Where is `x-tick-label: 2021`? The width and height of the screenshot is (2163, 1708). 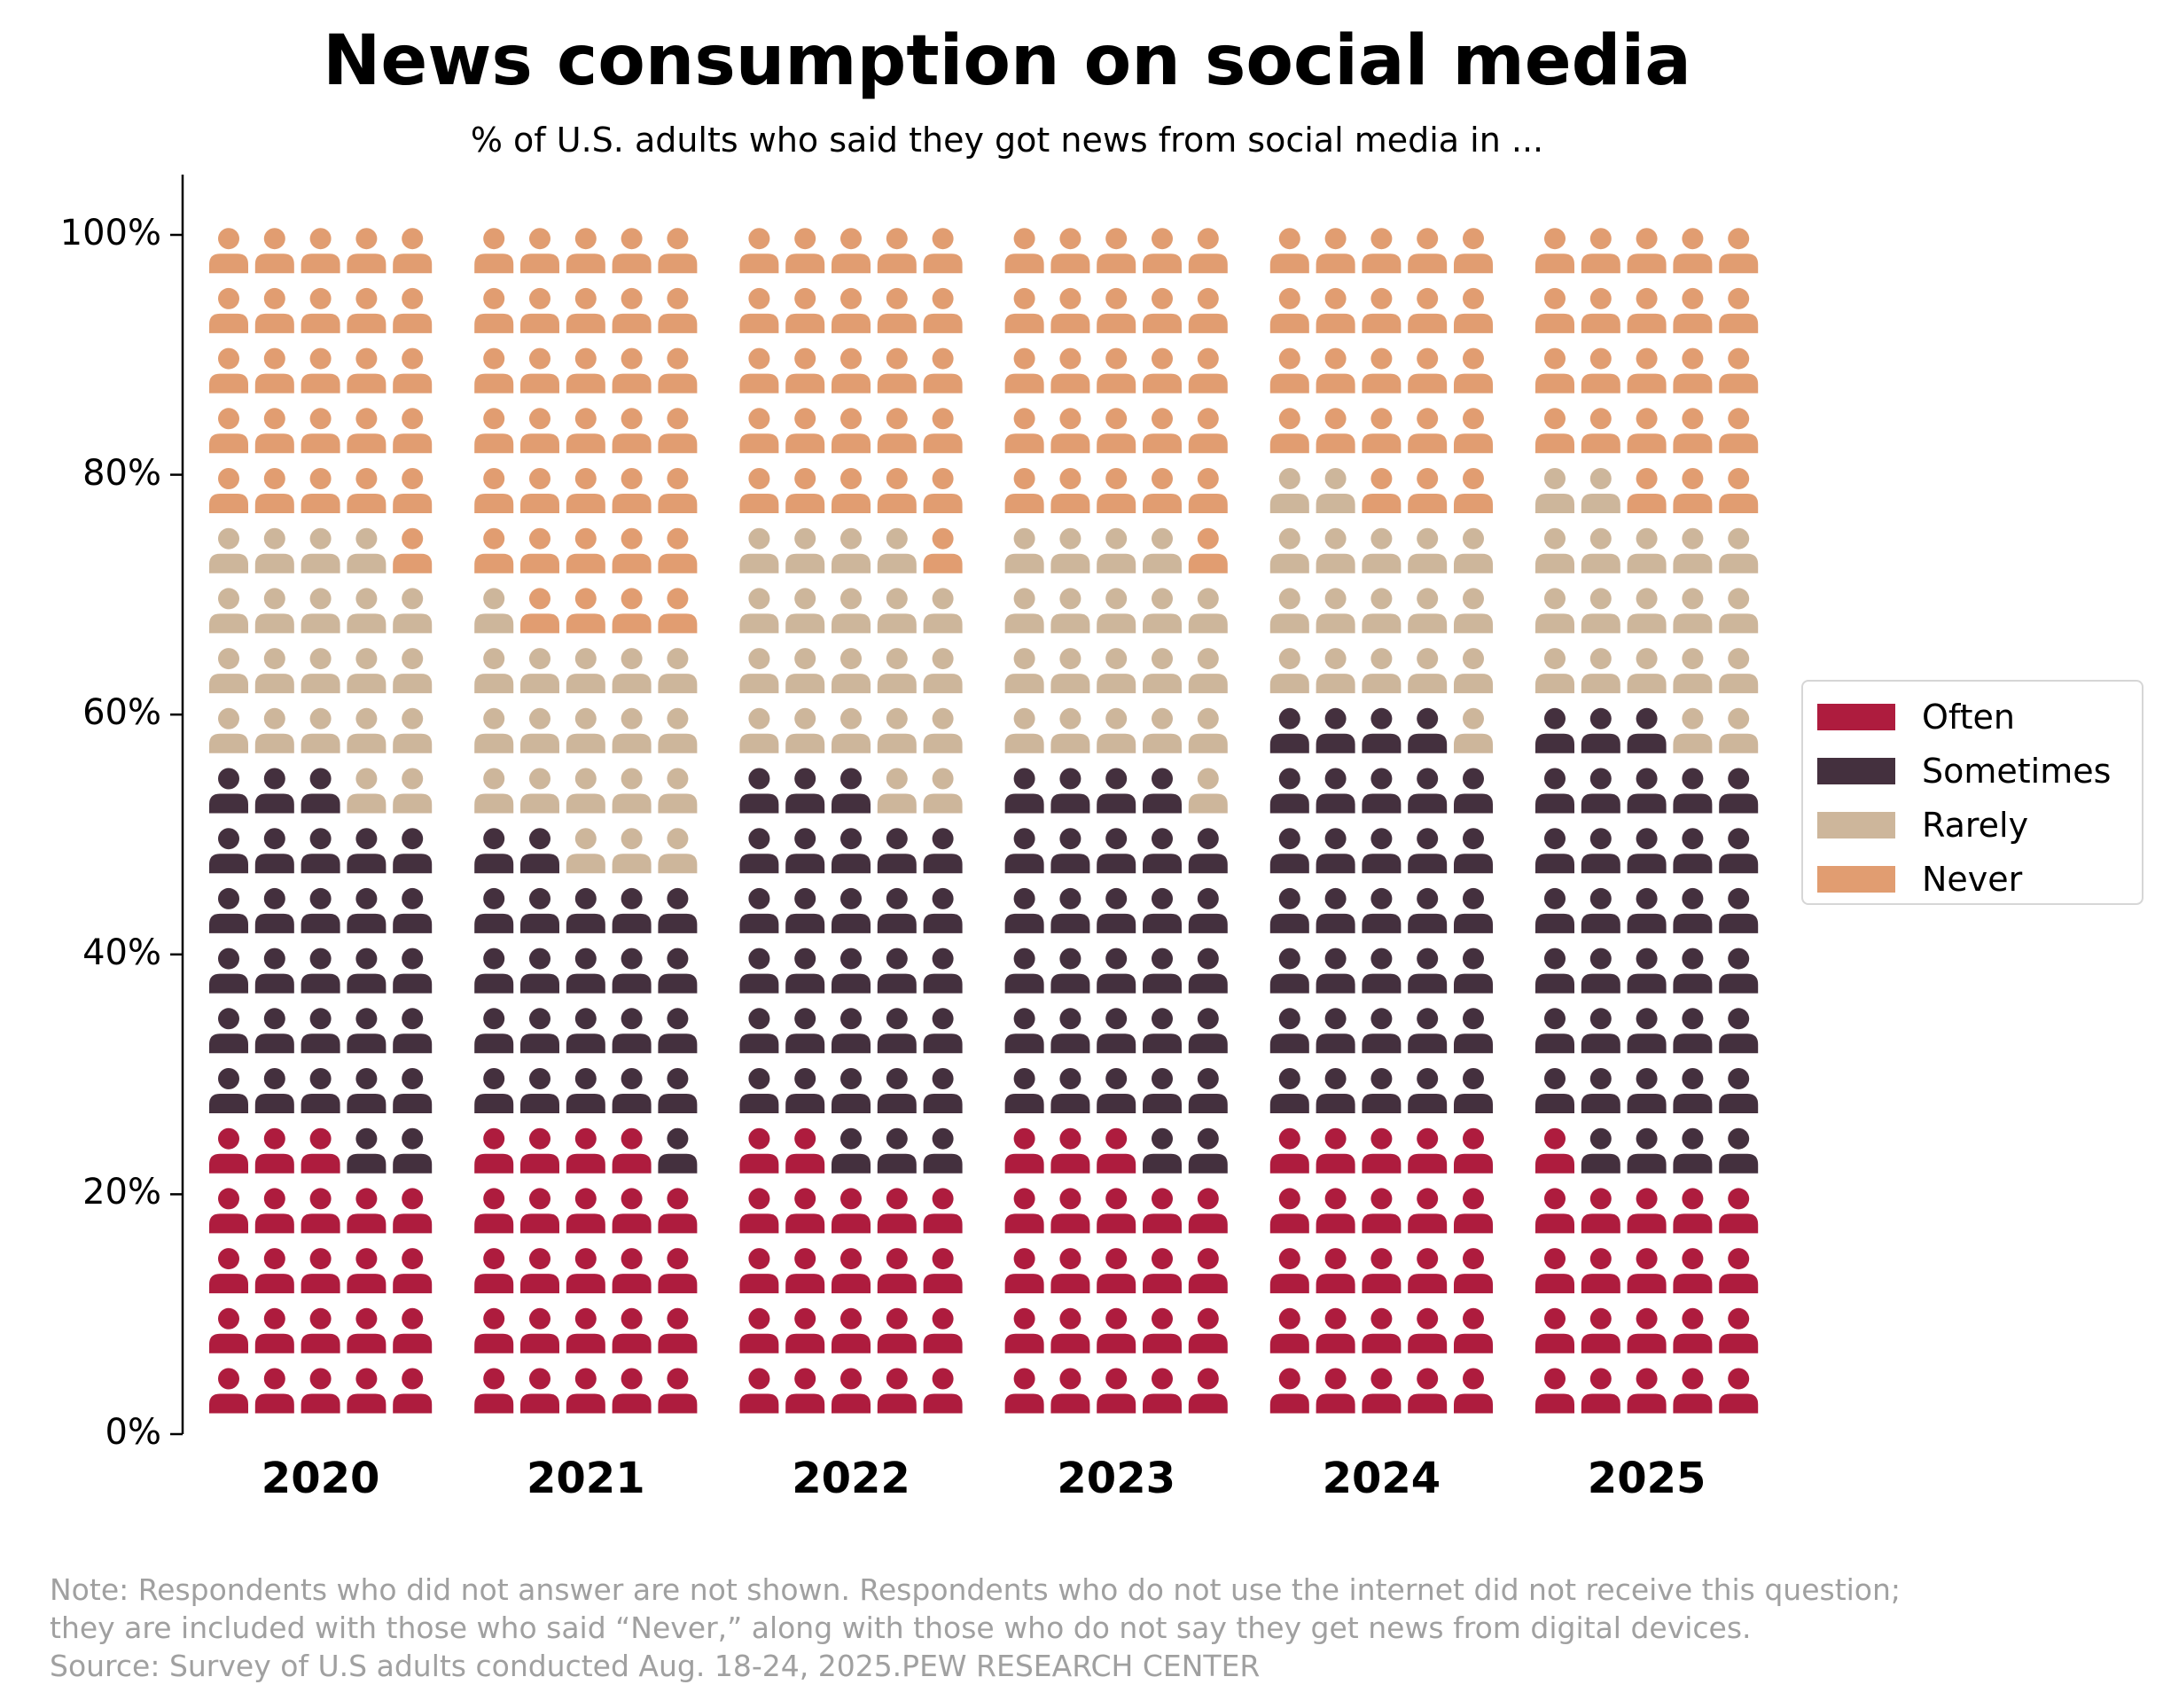 x-tick-label: 2021 is located at coordinates (586, 1479).